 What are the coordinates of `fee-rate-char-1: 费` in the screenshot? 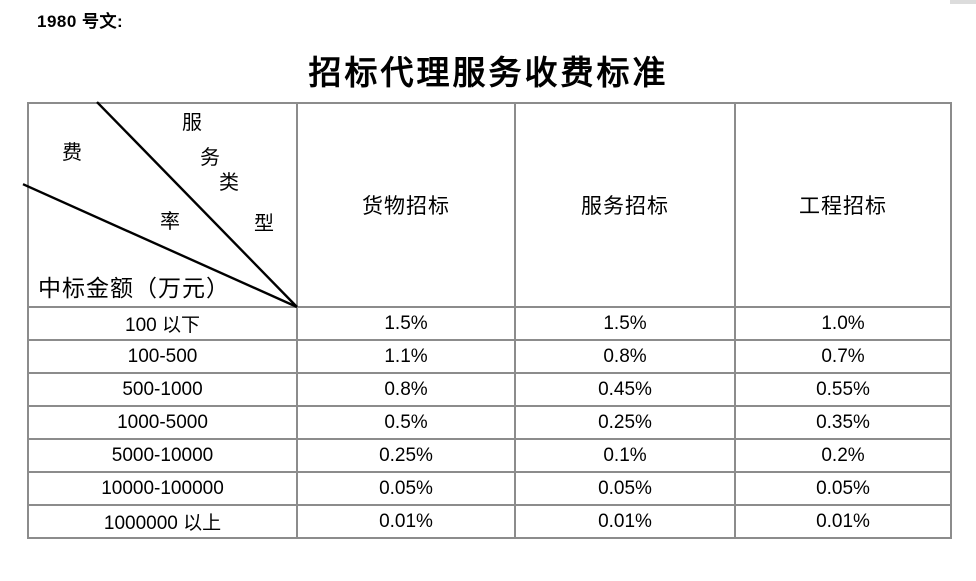 It's located at (72, 153).